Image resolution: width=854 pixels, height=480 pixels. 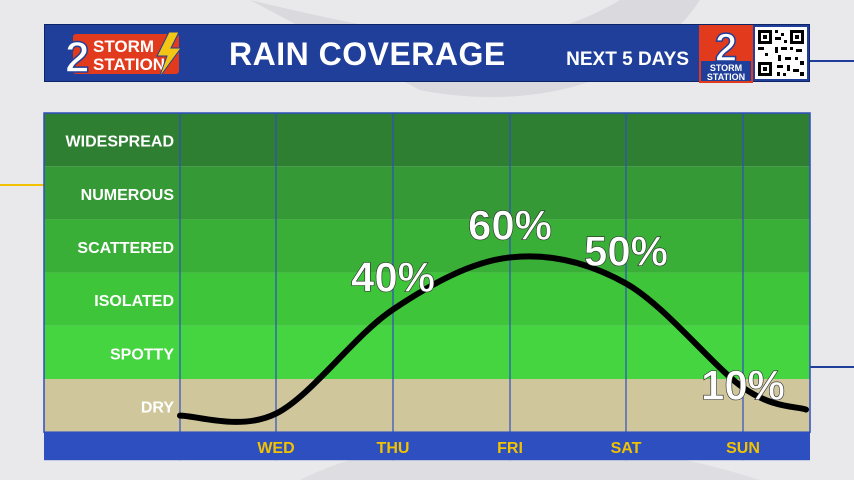 I want to click on edge-line-right-bottom, so click(x=832, y=367).